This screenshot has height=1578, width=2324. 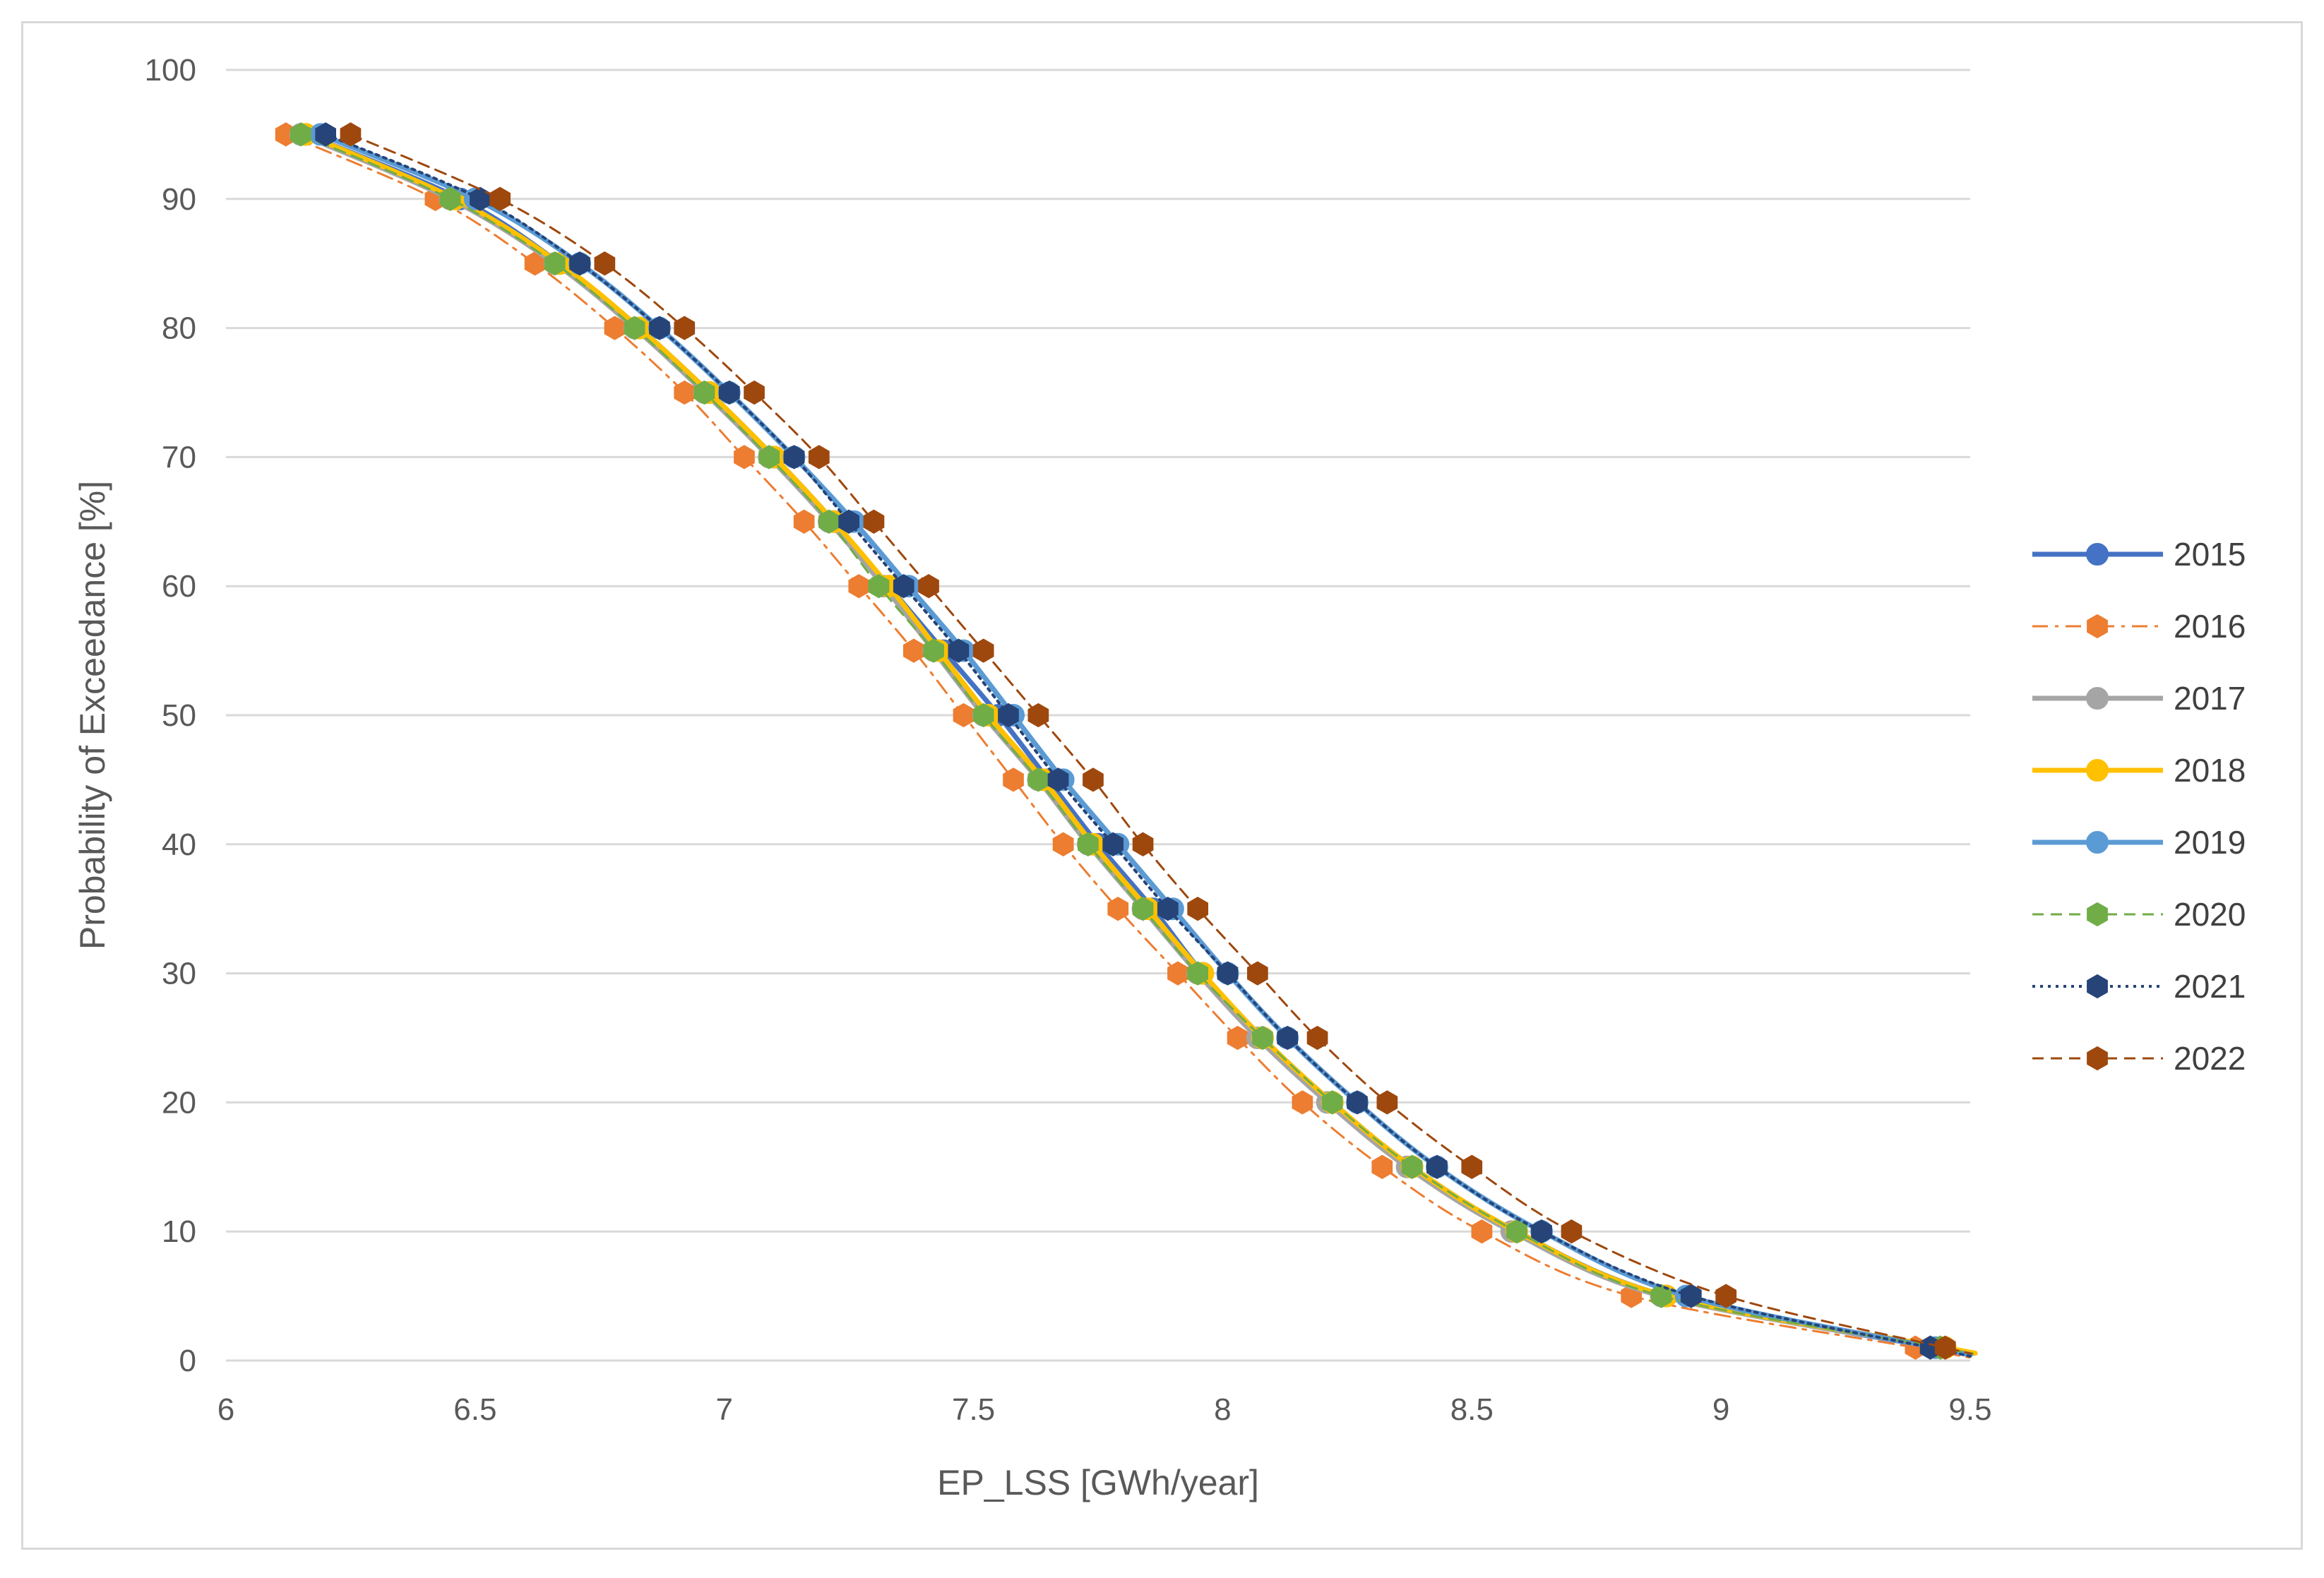 What do you see at coordinates (1969, 1409) in the screenshot?
I see `x-tick-label: 9.5` at bounding box center [1969, 1409].